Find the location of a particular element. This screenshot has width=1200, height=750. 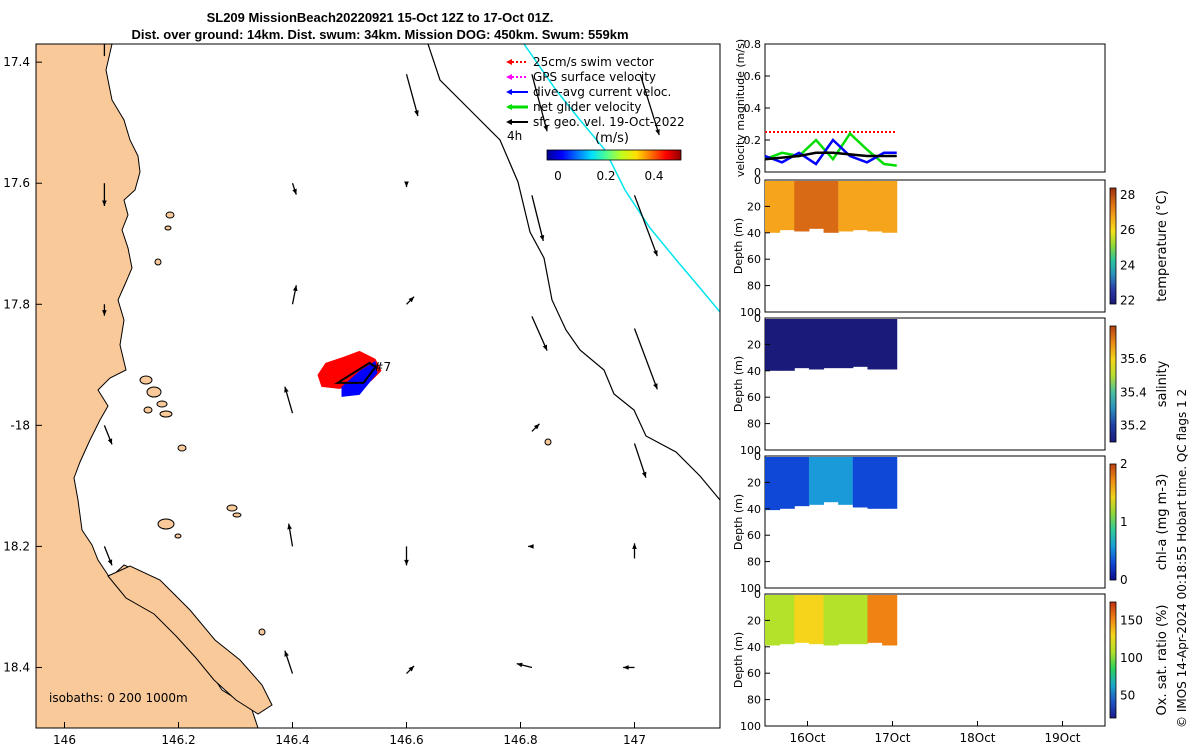

salinity-ytick-label-3: 60 is located at coordinates (754, 397).